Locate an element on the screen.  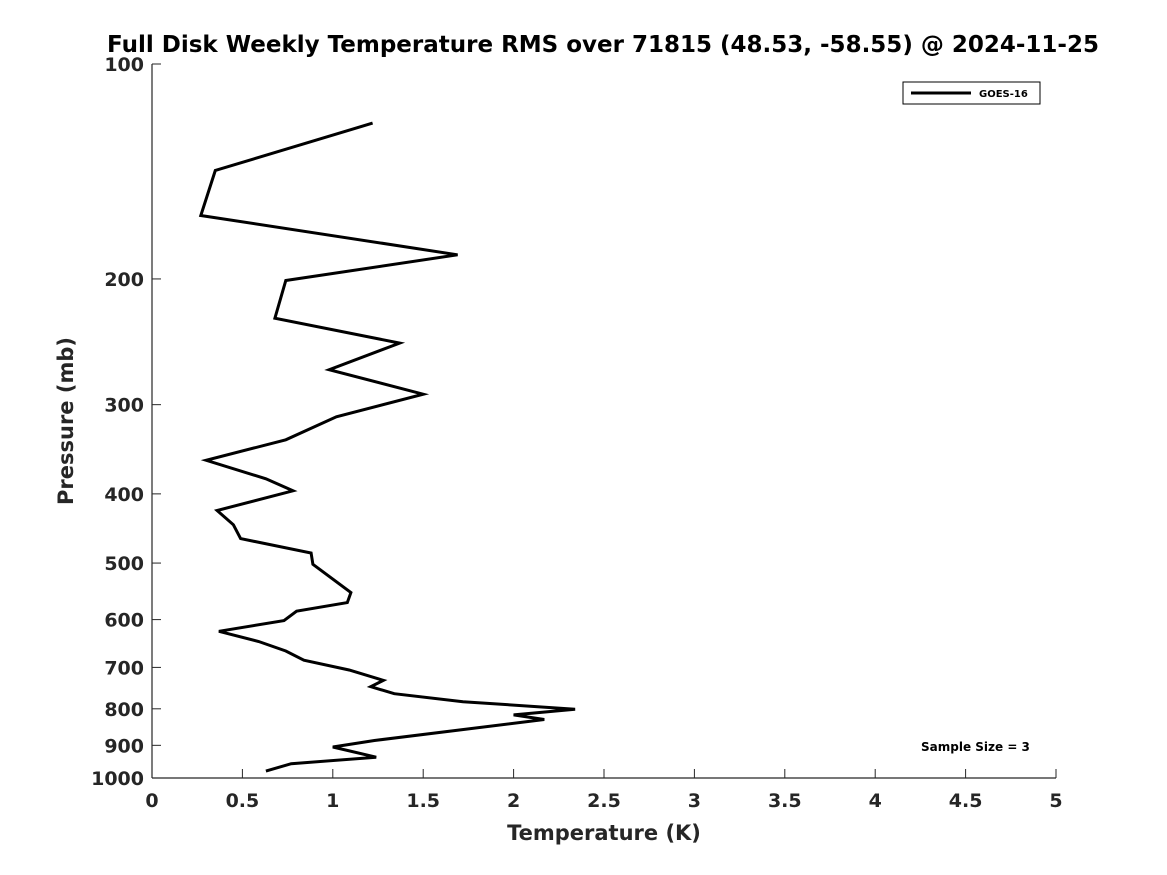
y-tick-label: 1000 is located at coordinates (117, 779).